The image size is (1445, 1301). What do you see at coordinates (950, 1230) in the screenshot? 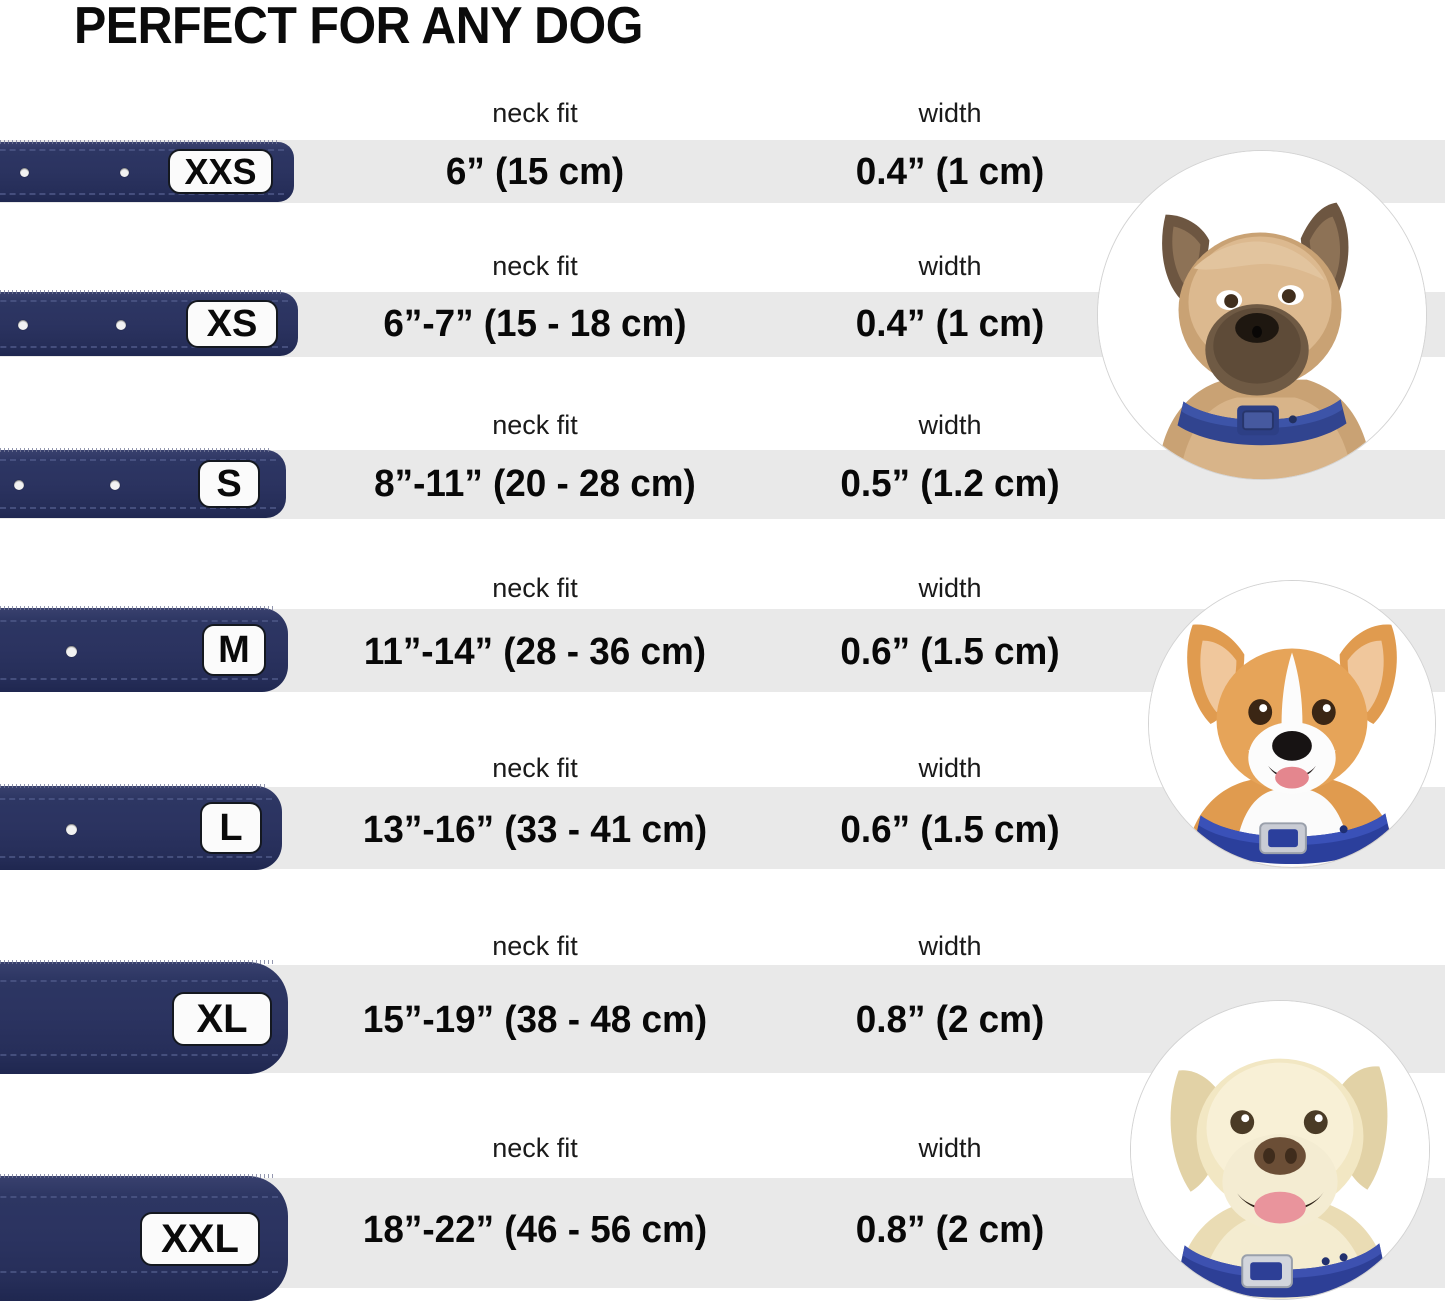
I see `width-value-xxl: 0.8” (2 cm)` at bounding box center [950, 1230].